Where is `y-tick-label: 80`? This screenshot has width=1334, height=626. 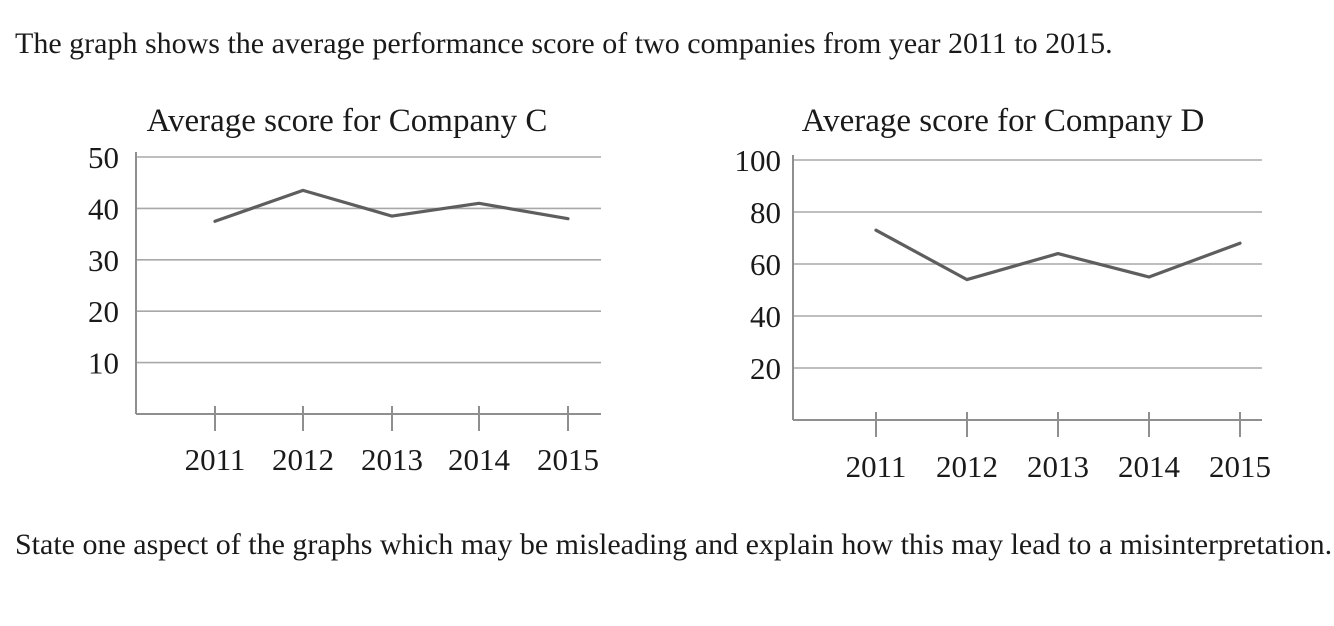
y-tick-label: 80 is located at coordinates (765, 212).